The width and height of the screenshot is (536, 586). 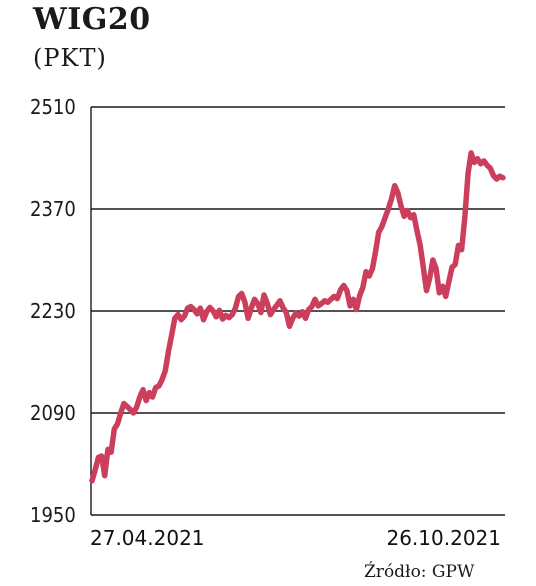 What do you see at coordinates (92, 19) in the screenshot?
I see `chart-title: WIG20` at bounding box center [92, 19].